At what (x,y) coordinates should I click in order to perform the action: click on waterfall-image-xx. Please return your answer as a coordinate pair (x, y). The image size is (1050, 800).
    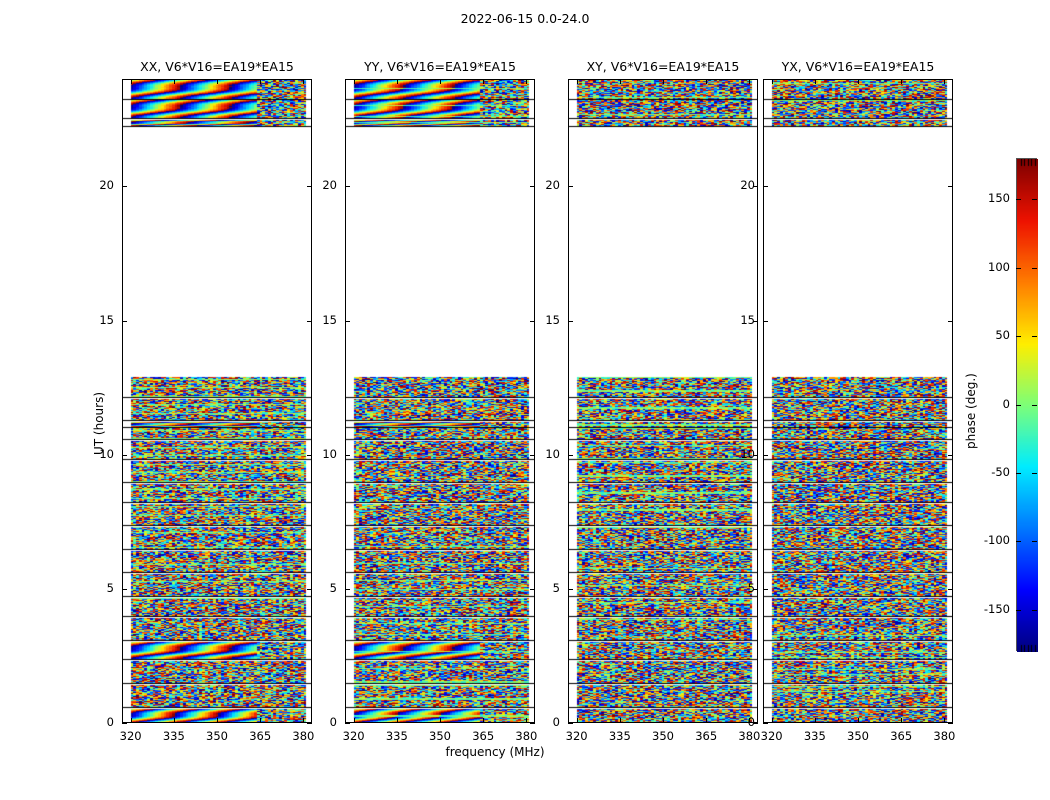
    Looking at the image, I should click on (217, 401).